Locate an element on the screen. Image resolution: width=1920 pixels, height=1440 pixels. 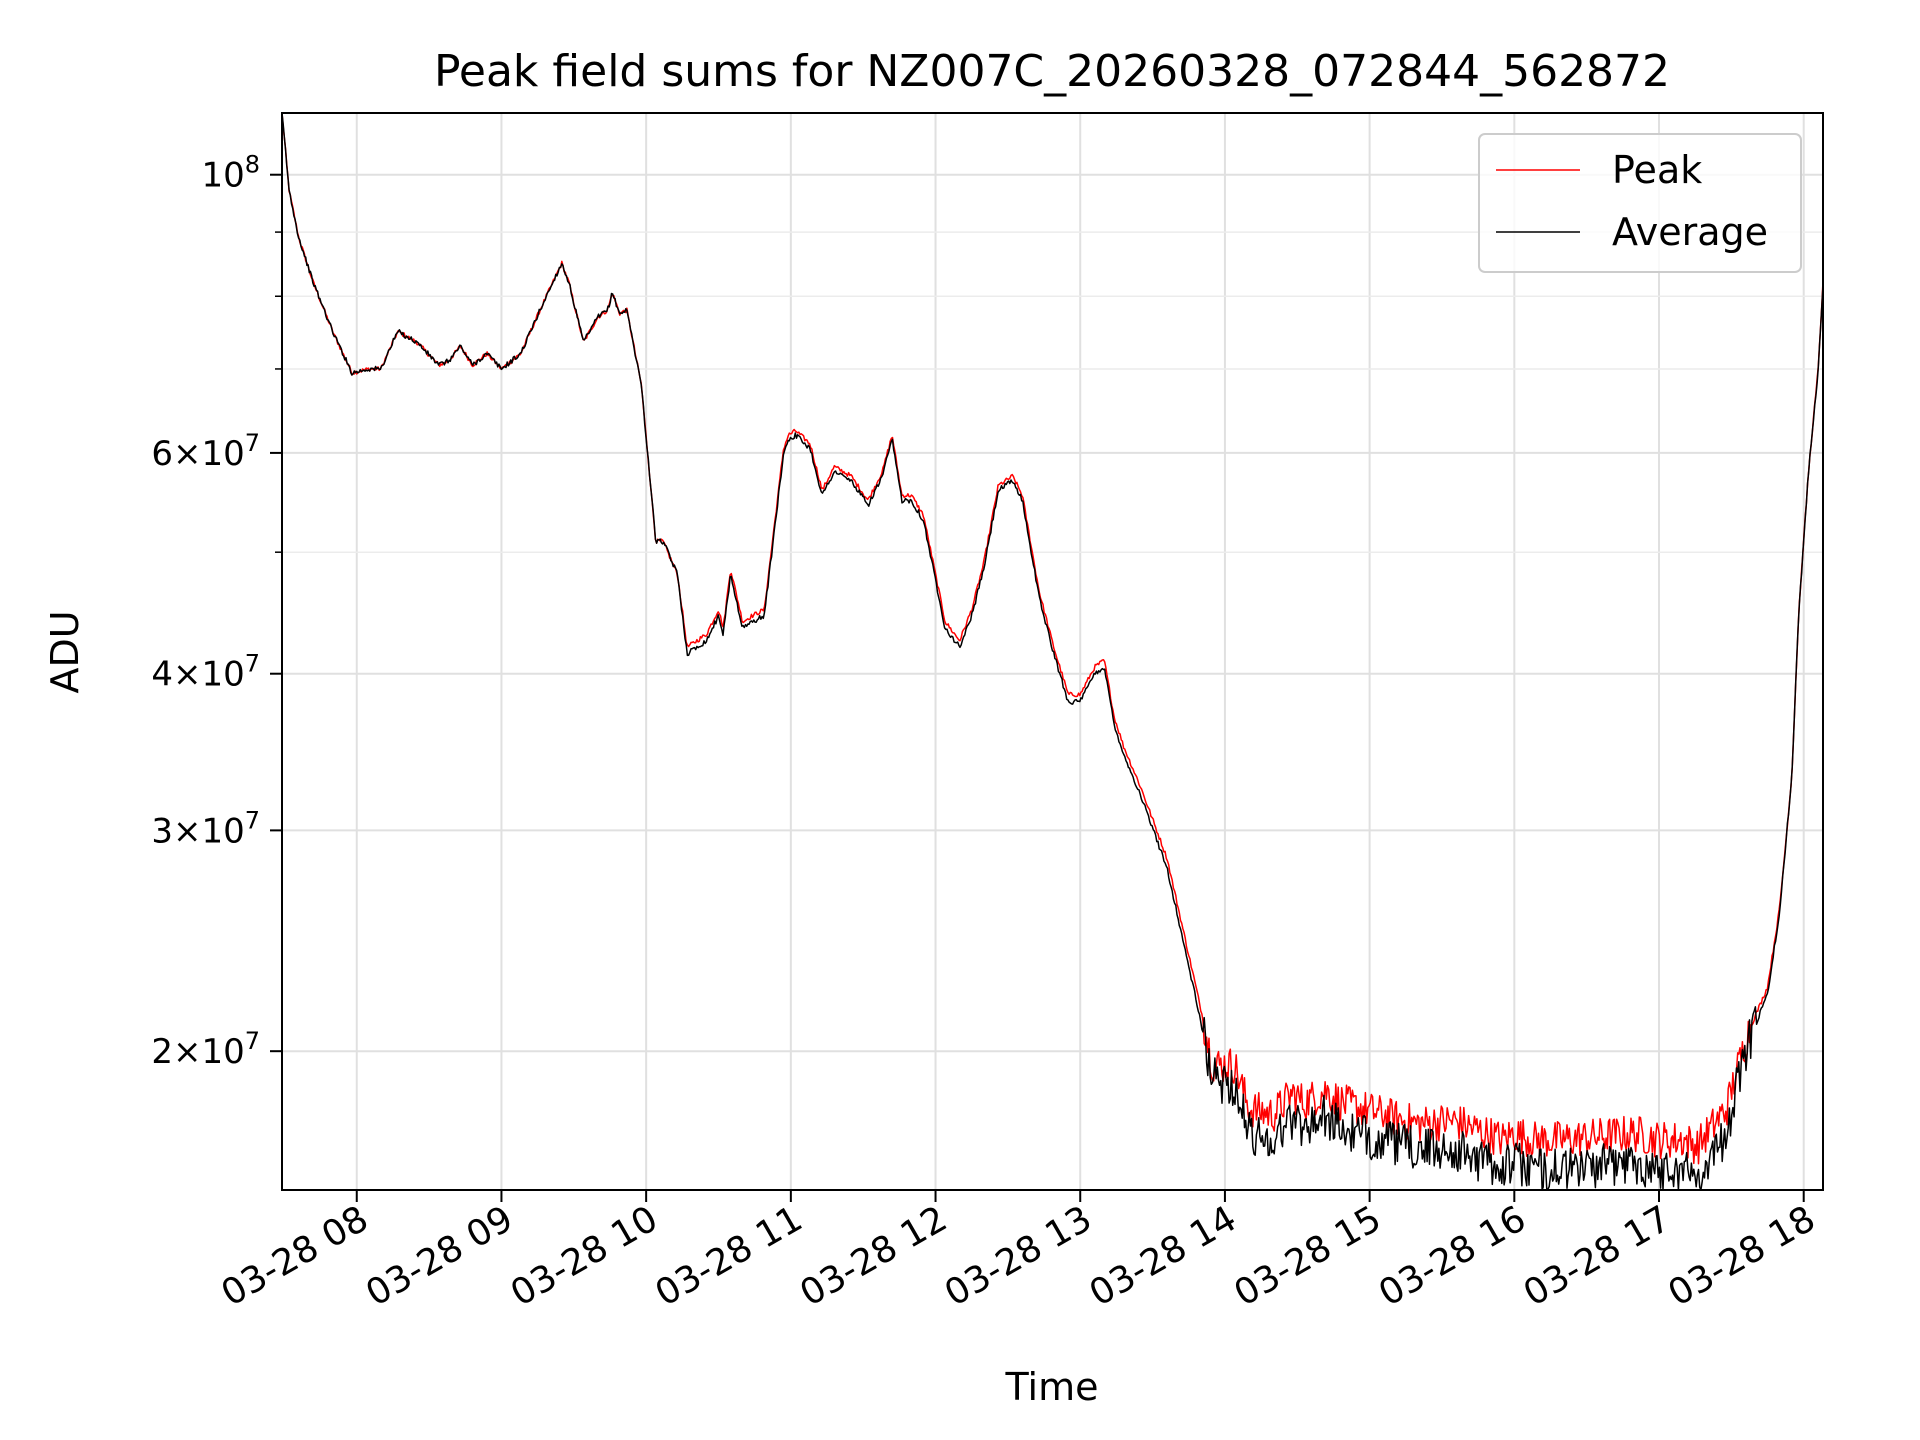
y-axis: 2×107 3×107 4×107 6×107 108 is located at coordinates (216, 611).